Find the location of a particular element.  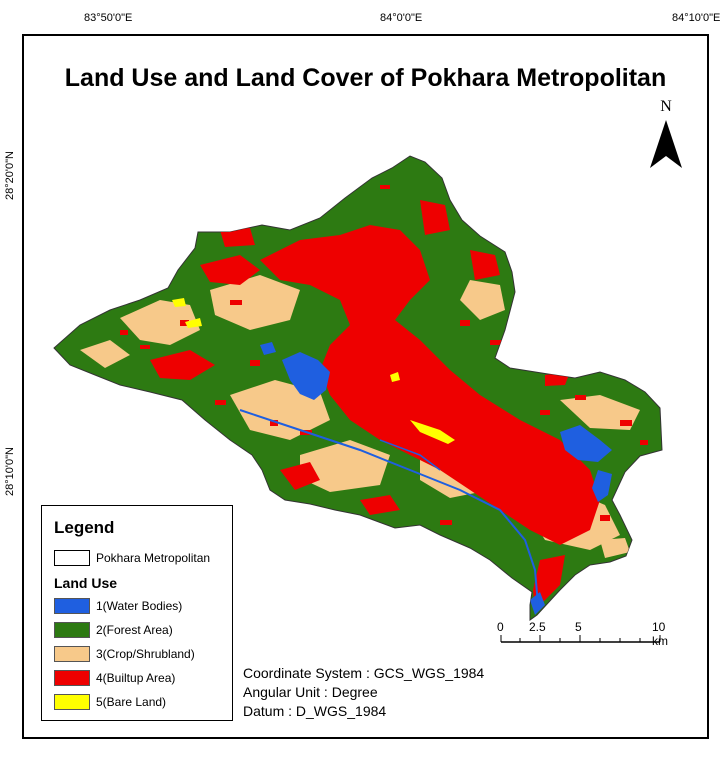

legend-row-water: 1(Water Bodies) is located at coordinates (118, 606).